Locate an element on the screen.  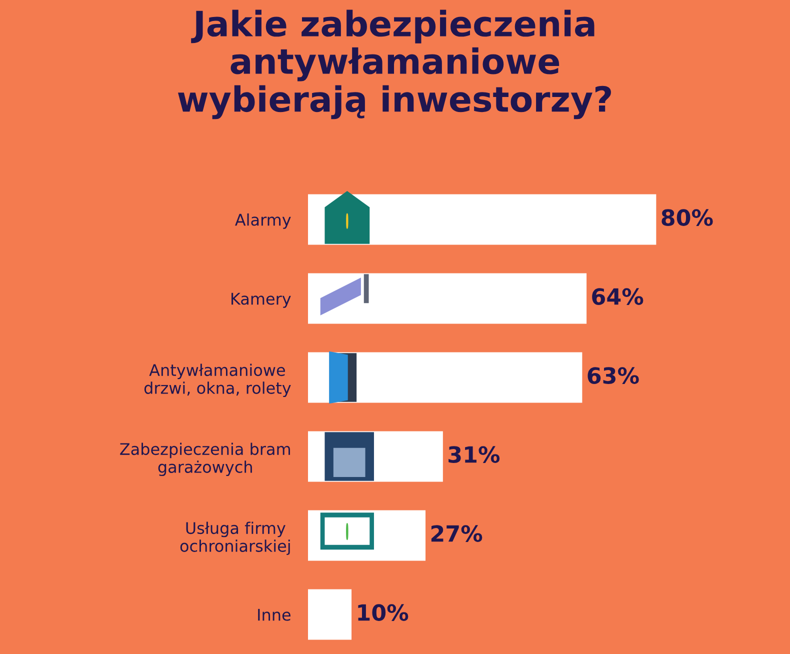
y-tick-label: Zabezpieczenia bram garażowych is located at coordinates (205, 459).